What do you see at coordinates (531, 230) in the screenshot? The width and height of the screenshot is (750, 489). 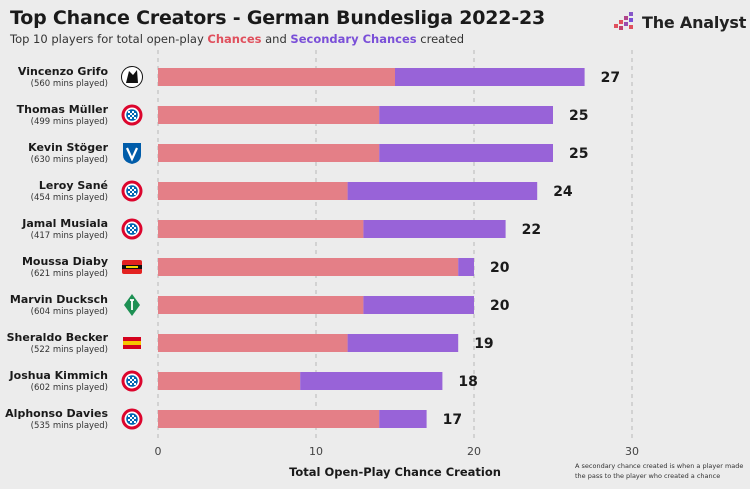 I see `total-label: 22` at bounding box center [531, 230].